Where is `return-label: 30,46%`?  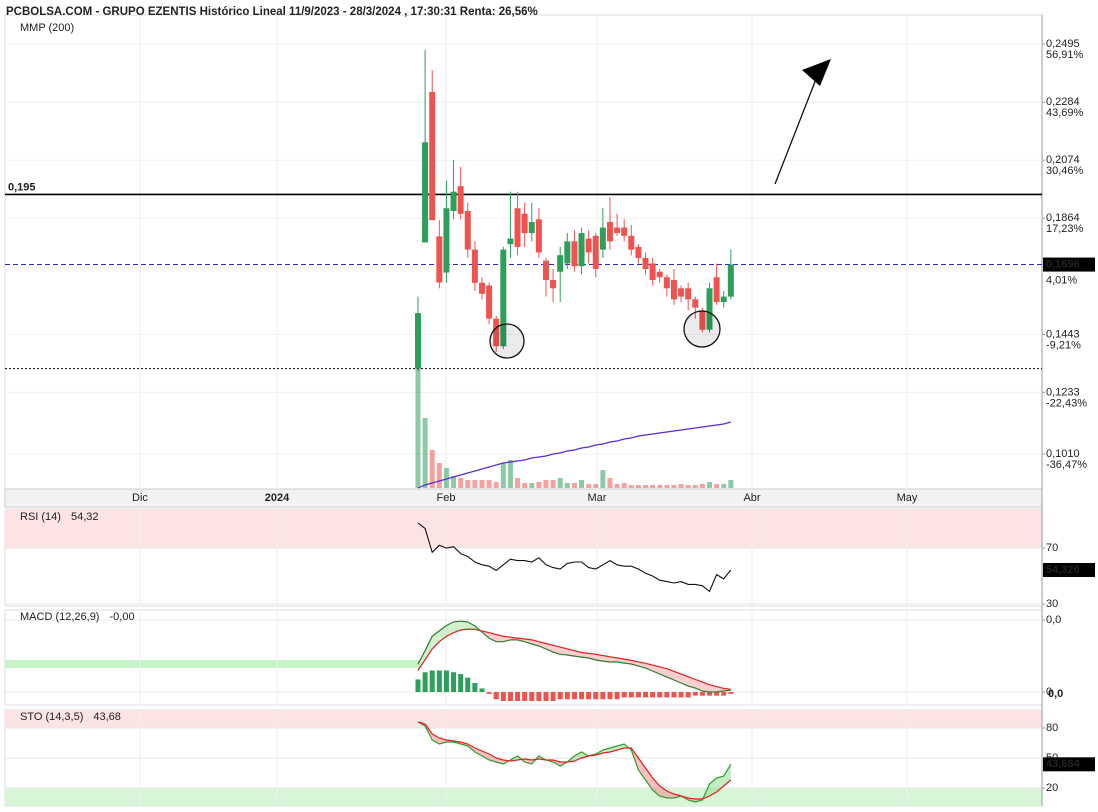
return-label: 30,46% is located at coordinates (1065, 171).